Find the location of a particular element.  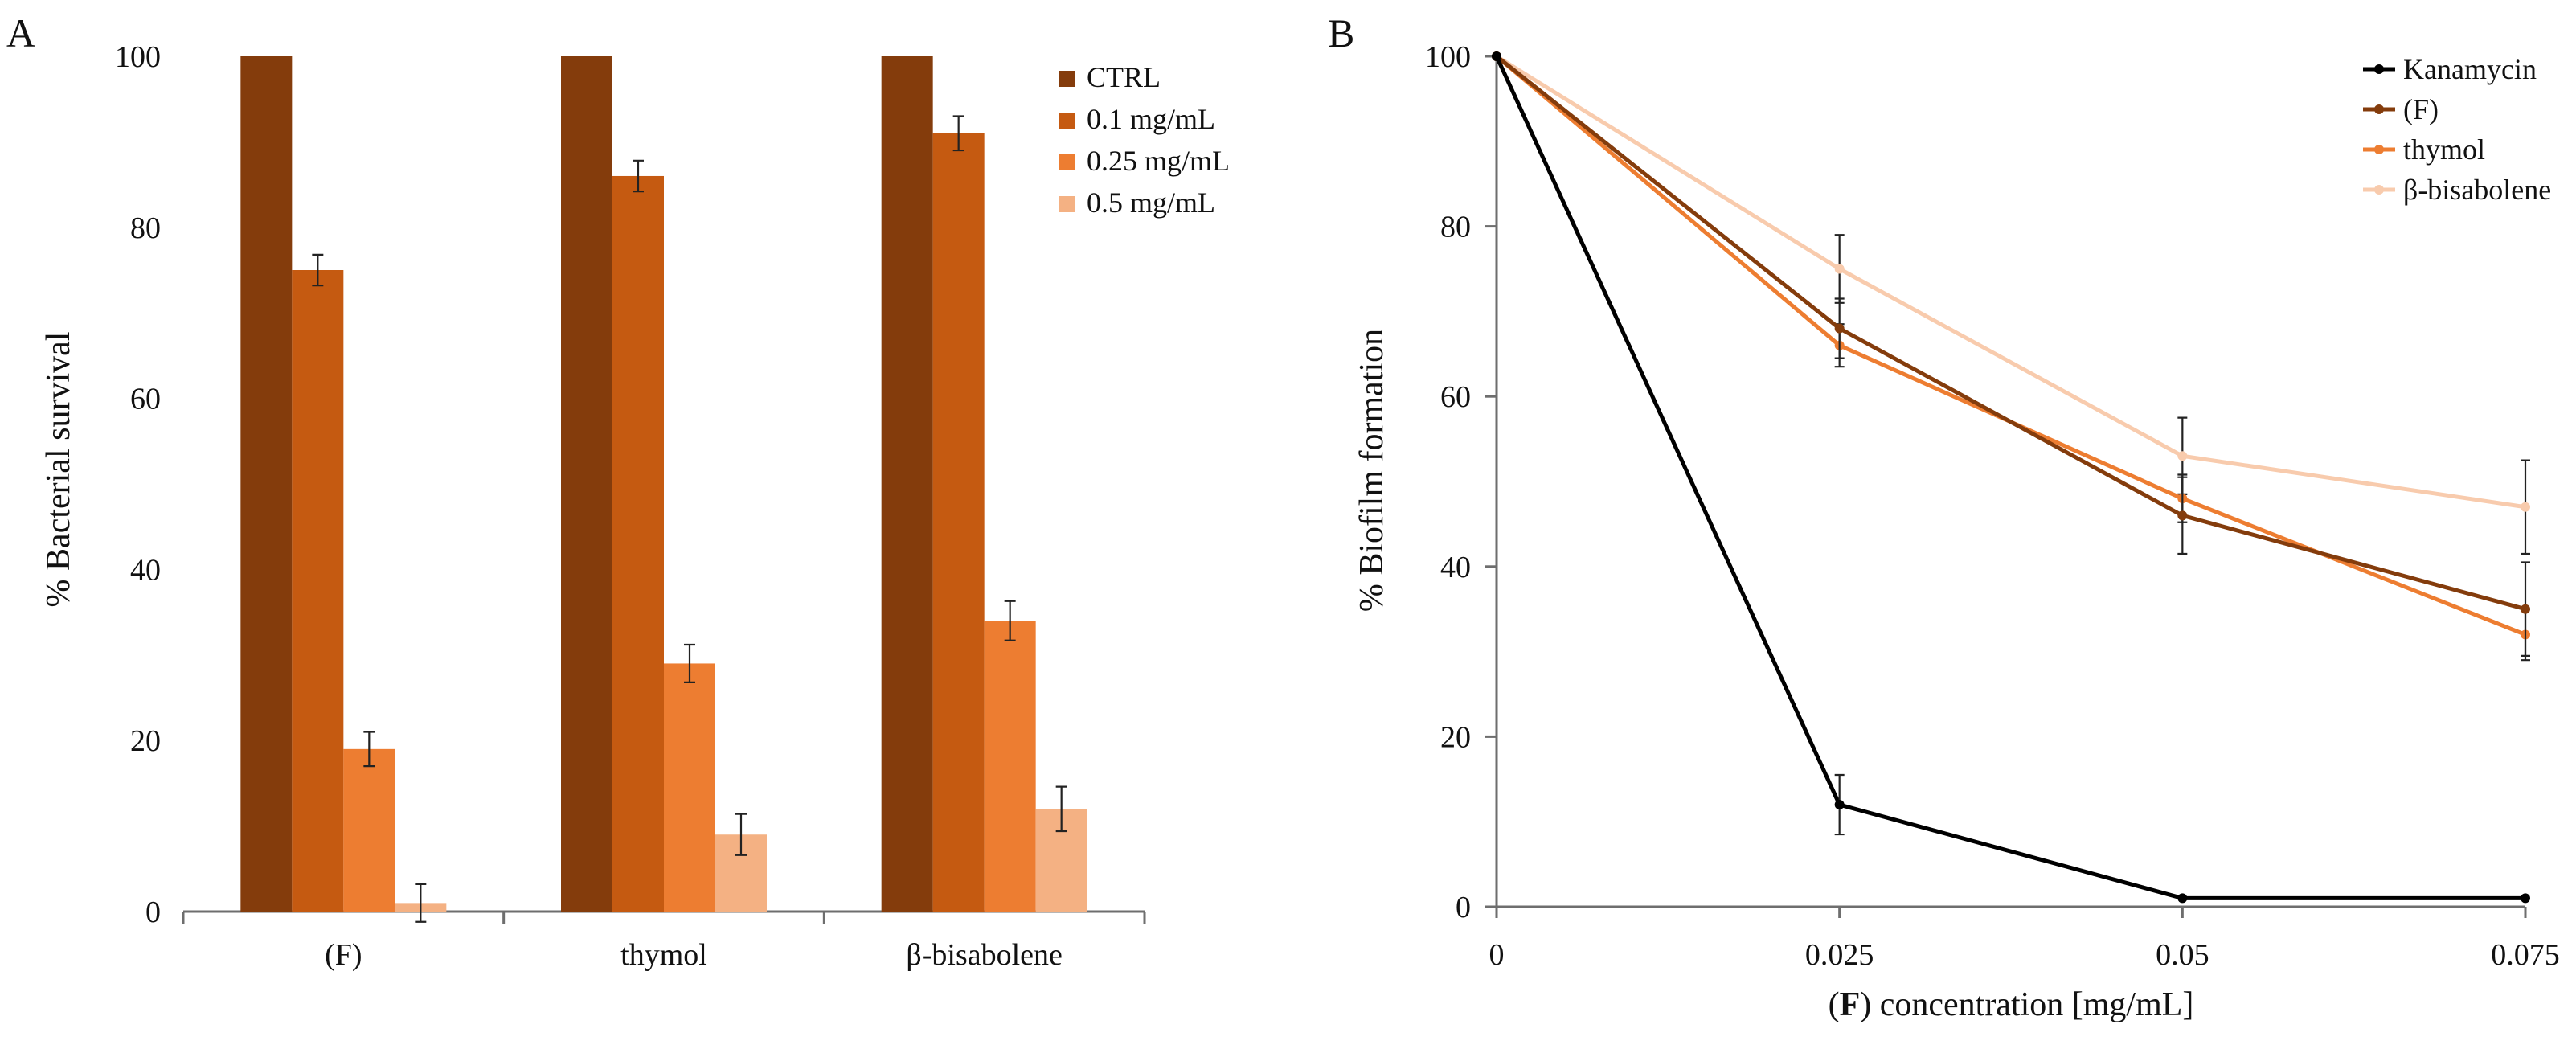

legend-marker-kanamycin is located at coordinates (2379, 69).